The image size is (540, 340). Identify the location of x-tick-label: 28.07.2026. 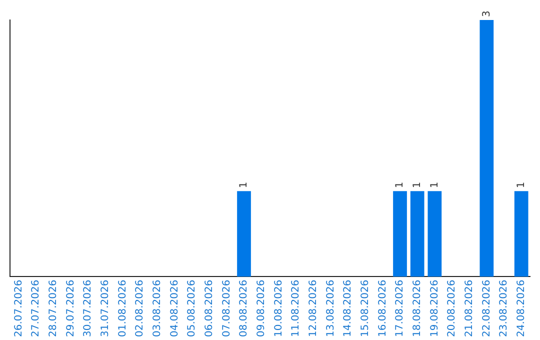
(53, 309).